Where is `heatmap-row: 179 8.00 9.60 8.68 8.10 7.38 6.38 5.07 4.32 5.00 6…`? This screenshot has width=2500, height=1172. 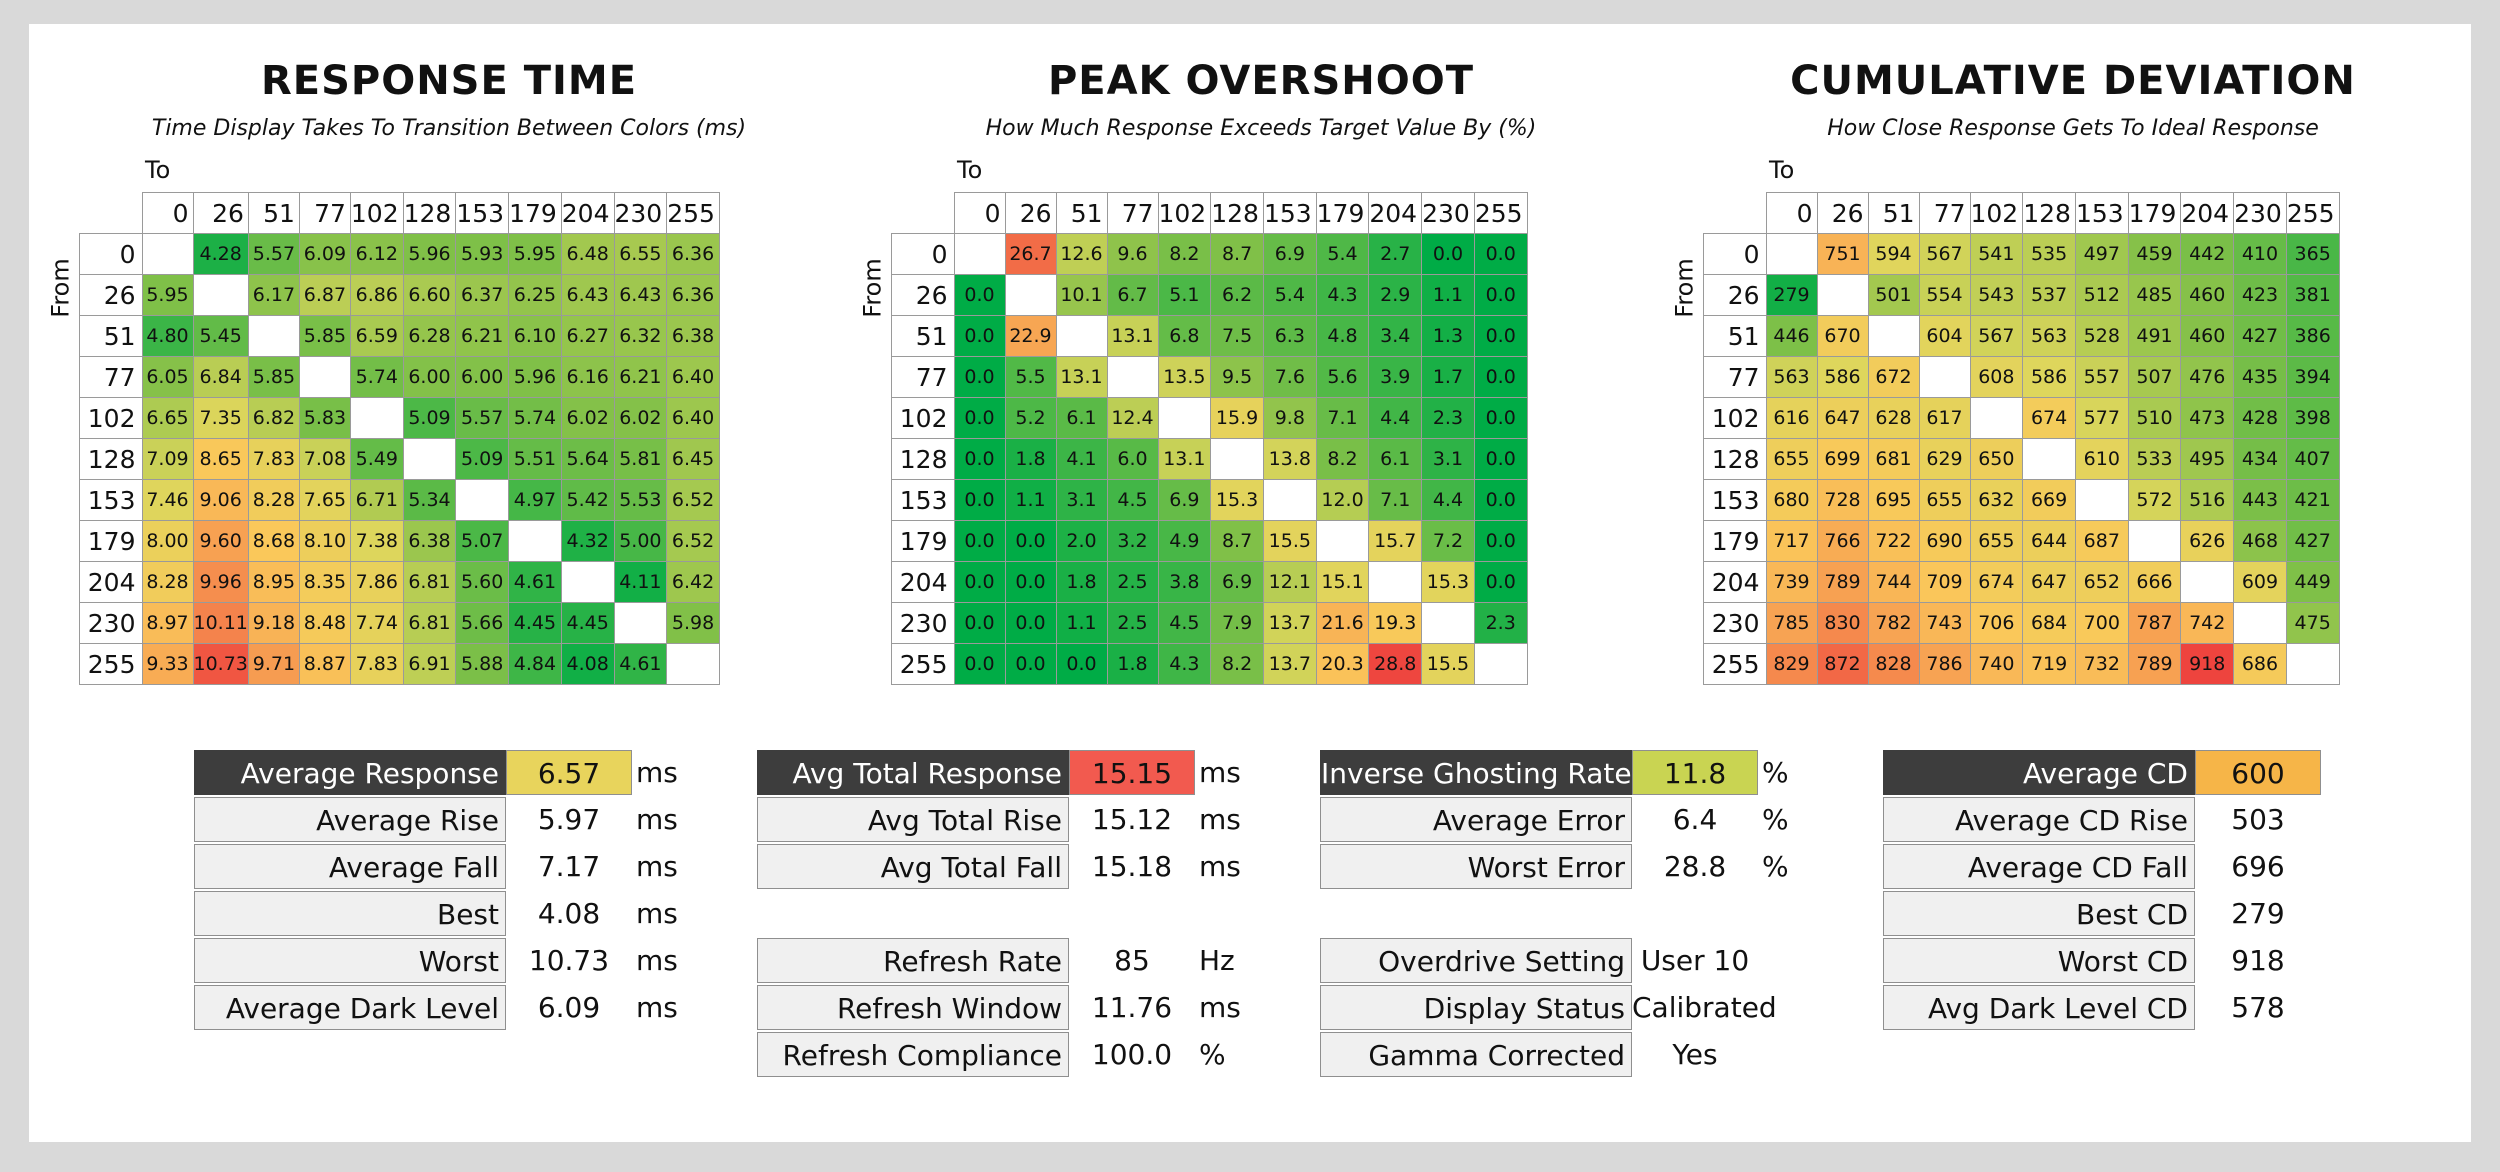 heatmap-row: 179 8.00 9.60 8.68 8.10 7.38 6.38 5.07 4.32 5.00 6… is located at coordinates (399, 541).